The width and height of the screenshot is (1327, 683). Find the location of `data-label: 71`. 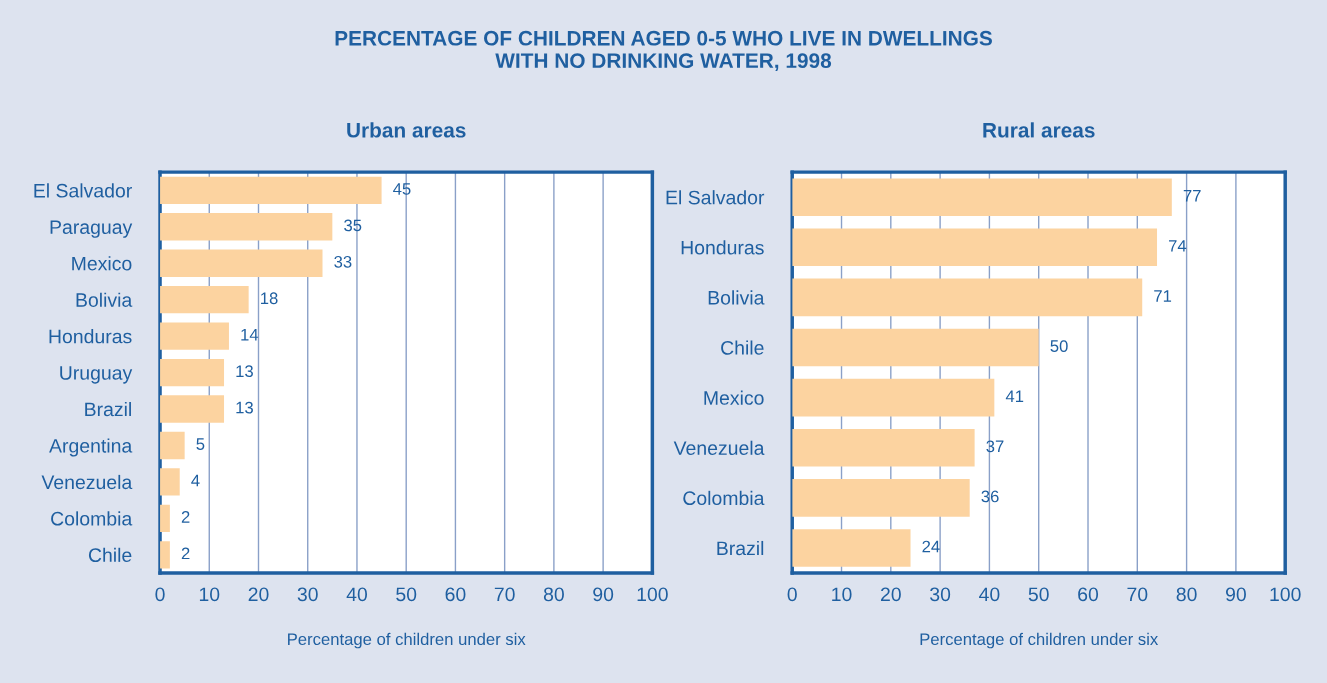

data-label: 71 is located at coordinates (1163, 296).